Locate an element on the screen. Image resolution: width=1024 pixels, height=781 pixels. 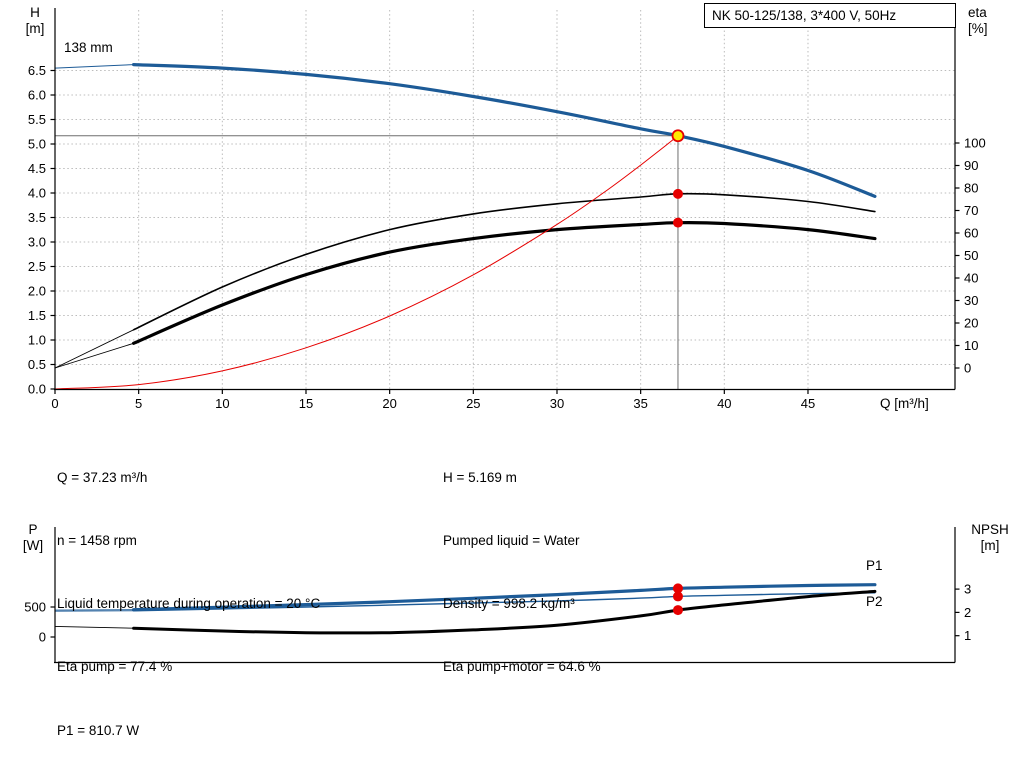
info-line: Eta pump+motor = 64.6 % is located at coordinates (522, 666).